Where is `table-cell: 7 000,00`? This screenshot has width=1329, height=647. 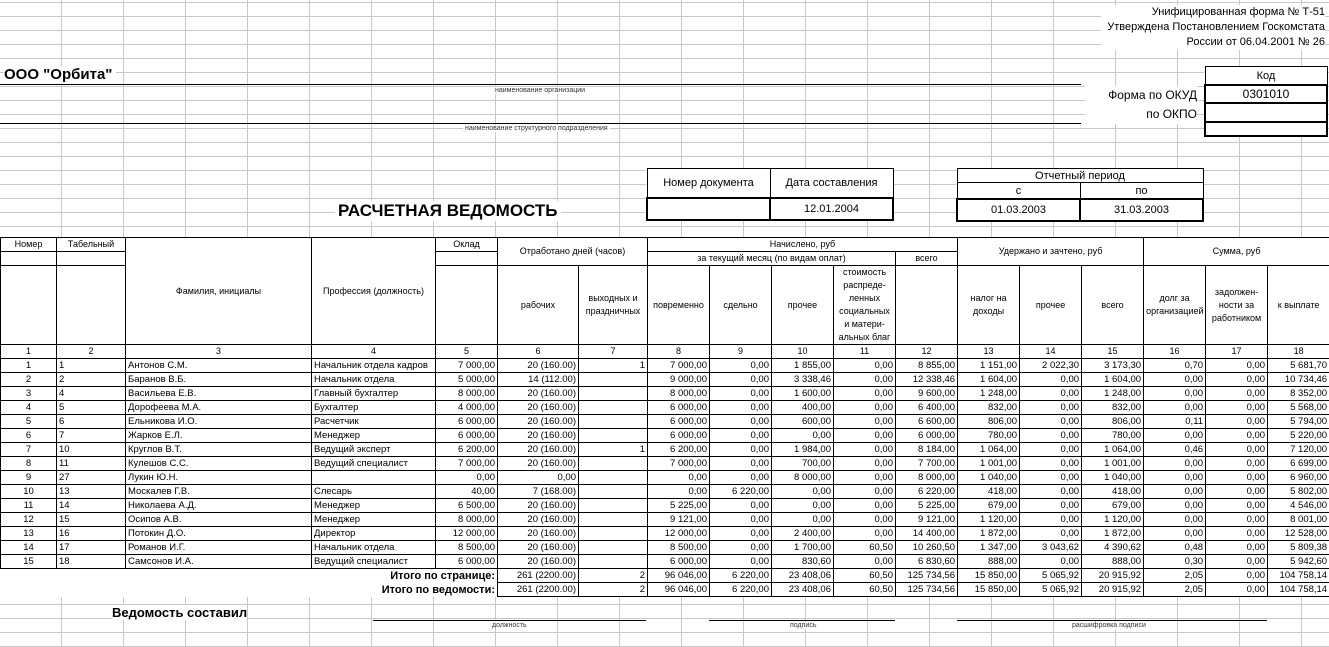 table-cell: 7 000,00 is located at coordinates (678, 463).